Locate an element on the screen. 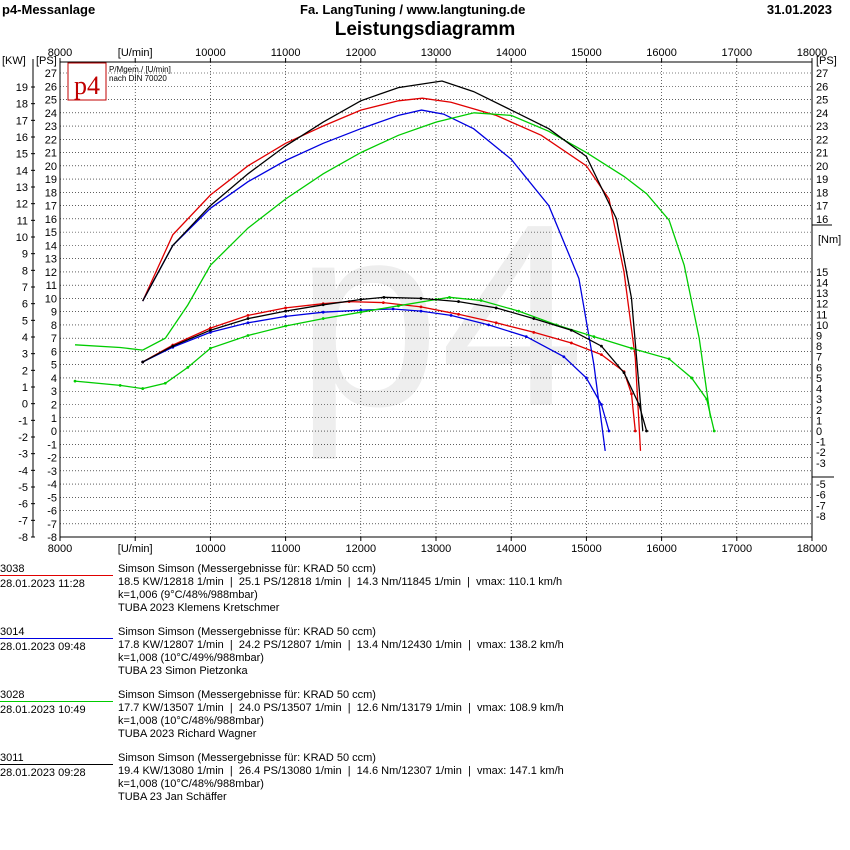 The image size is (850, 850). run-detail-line: k=1,008 (10°C/48%/988mbar) is located at coordinates (191, 784).